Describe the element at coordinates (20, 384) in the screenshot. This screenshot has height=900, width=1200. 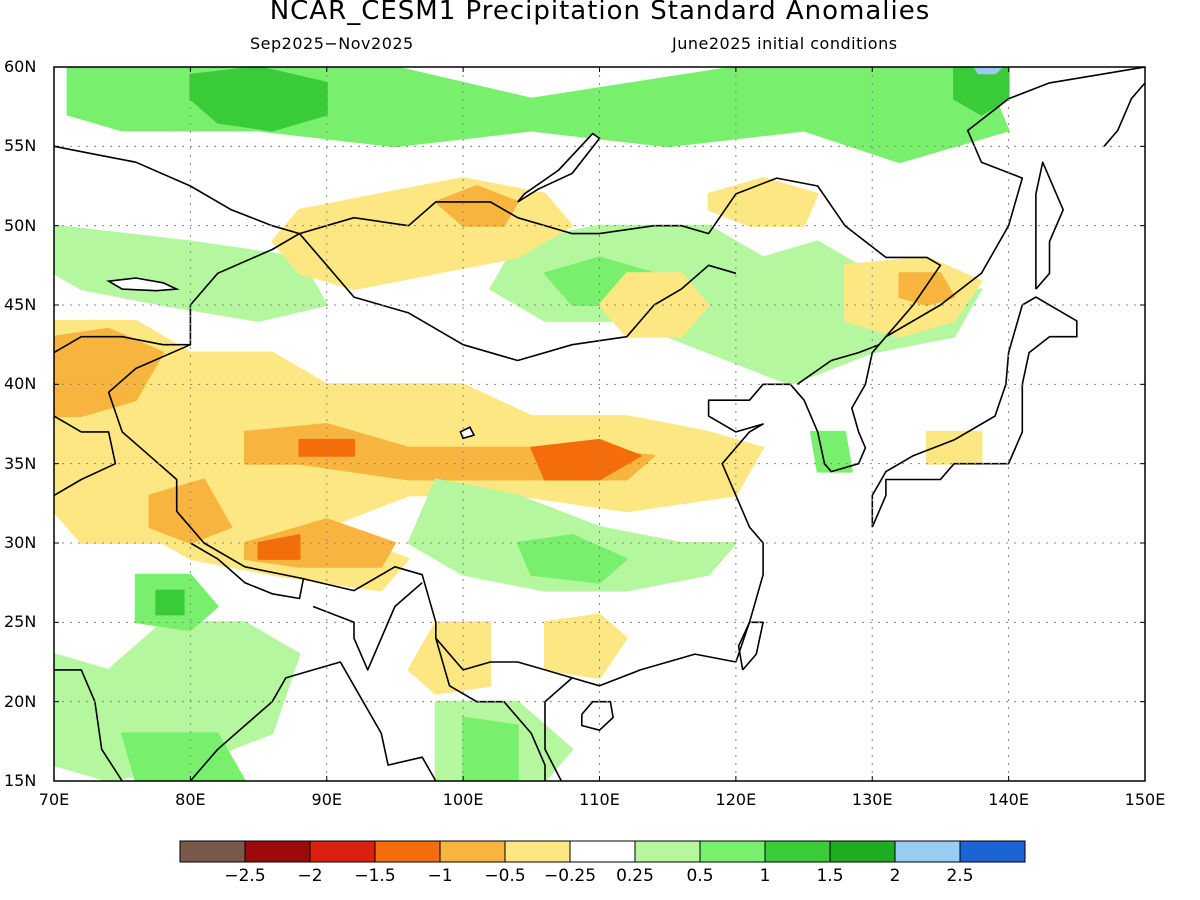
I see `lat-tick-label: 40N` at that location.